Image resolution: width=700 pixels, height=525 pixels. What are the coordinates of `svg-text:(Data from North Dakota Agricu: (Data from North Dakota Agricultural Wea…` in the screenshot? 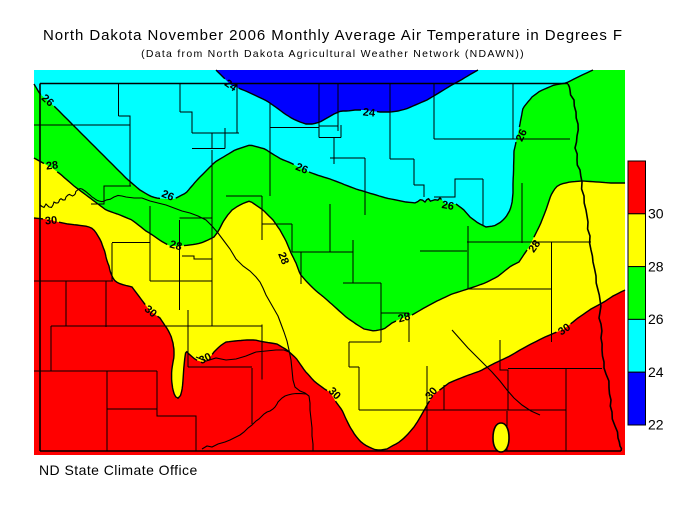 It's located at (333, 54).